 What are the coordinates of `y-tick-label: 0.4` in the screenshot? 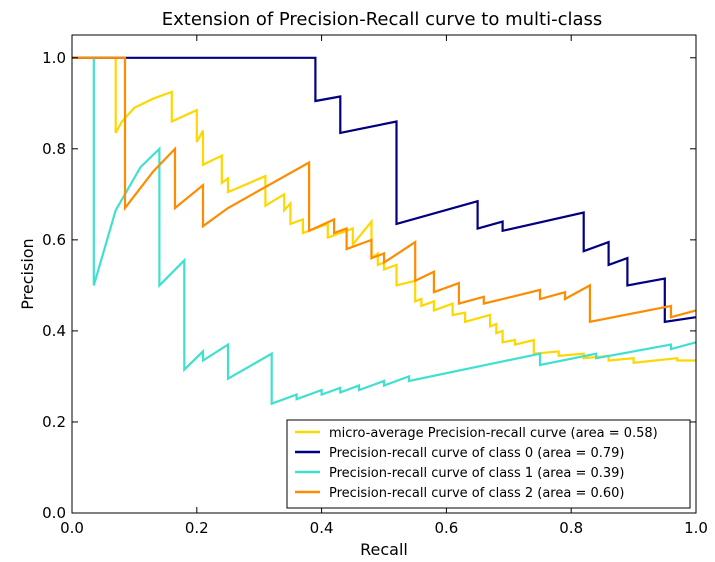 It's located at (54, 331).